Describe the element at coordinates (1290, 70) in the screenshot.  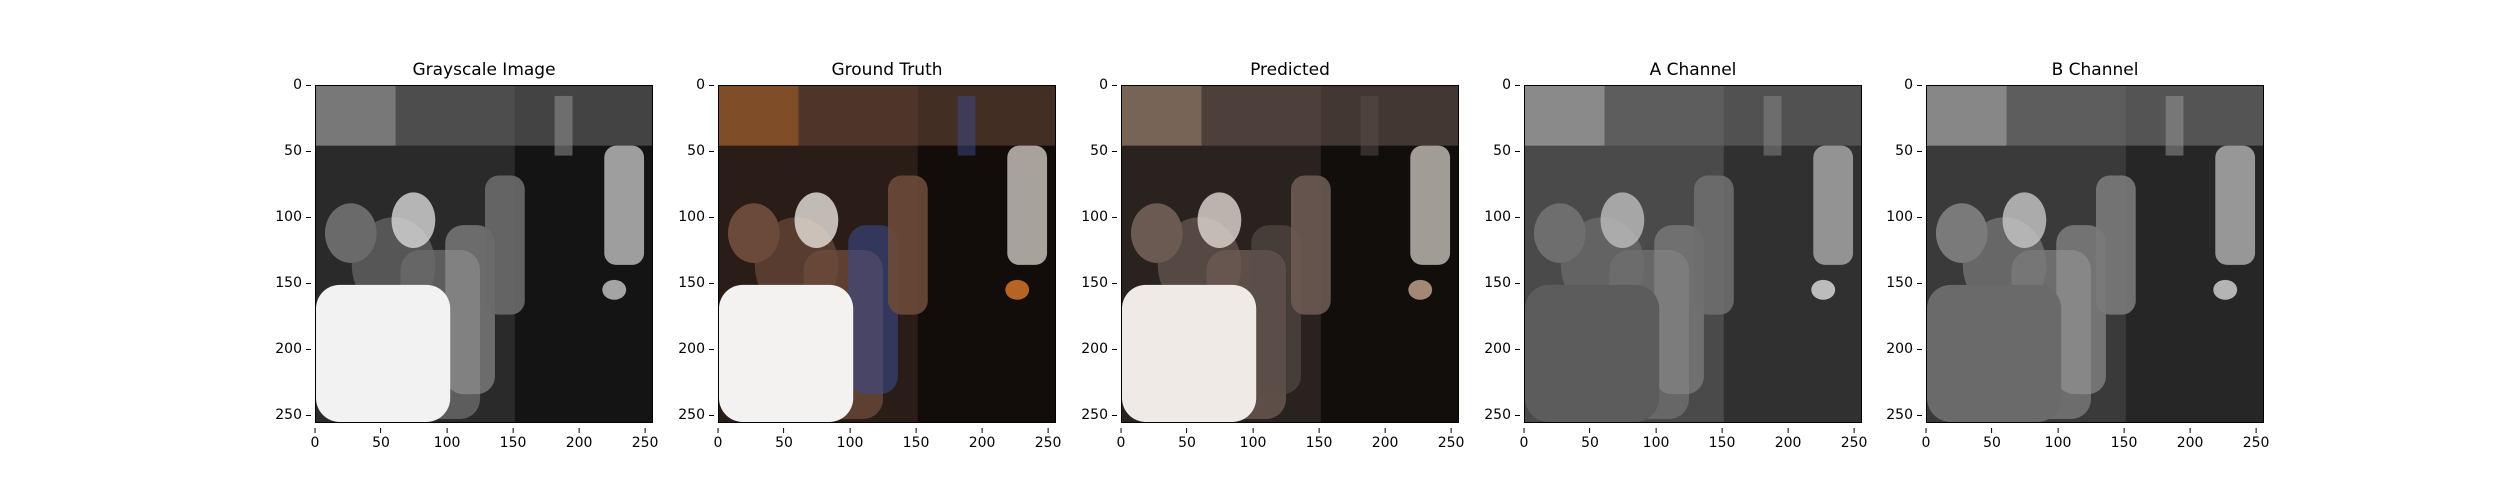
I see `panel-title: Predicted` at that location.